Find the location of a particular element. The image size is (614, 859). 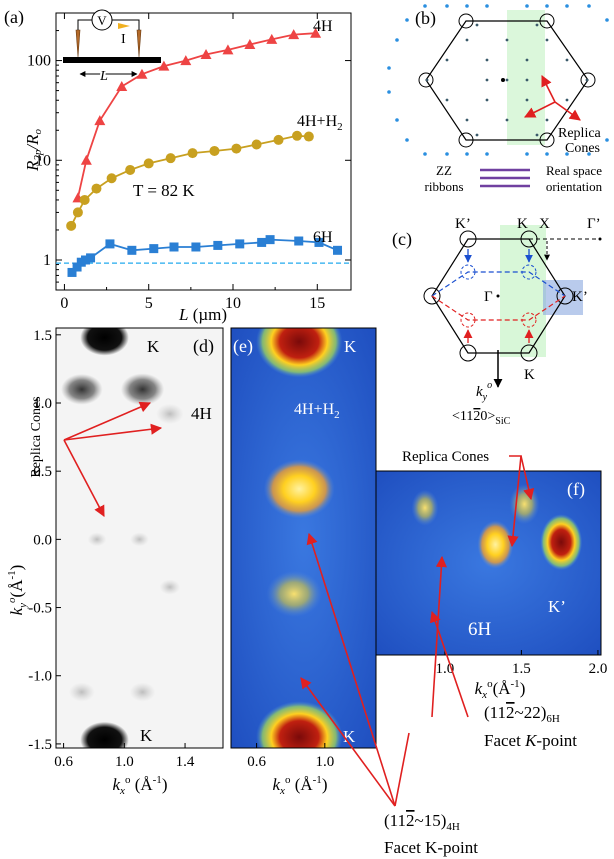

axis-ticks: 0.6 1.0 1.4 1.5 1.0 0.5 0.0 -0.5 -1.0 -1.5 is located at coordinates (111, 549).